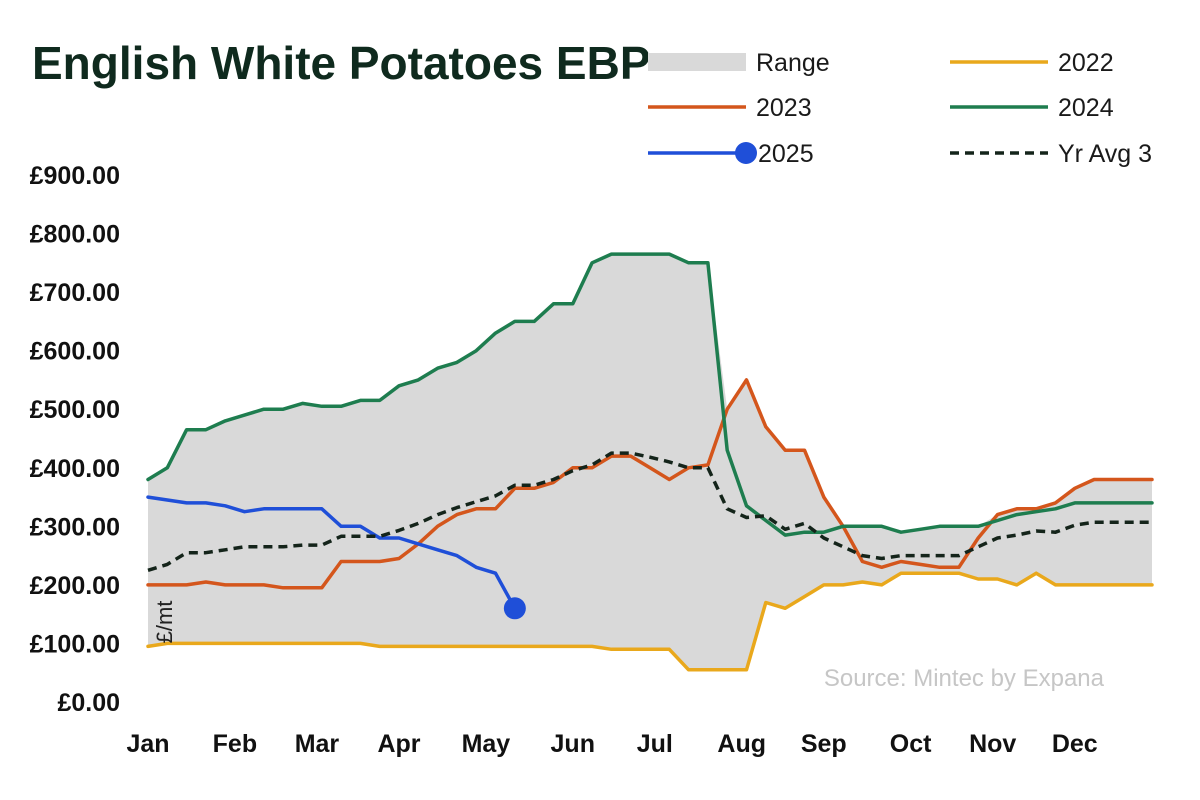 This screenshot has width=1200, height=800. Describe the element at coordinates (331, 553) in the screenshot. I see `series-line-2025` at that location.